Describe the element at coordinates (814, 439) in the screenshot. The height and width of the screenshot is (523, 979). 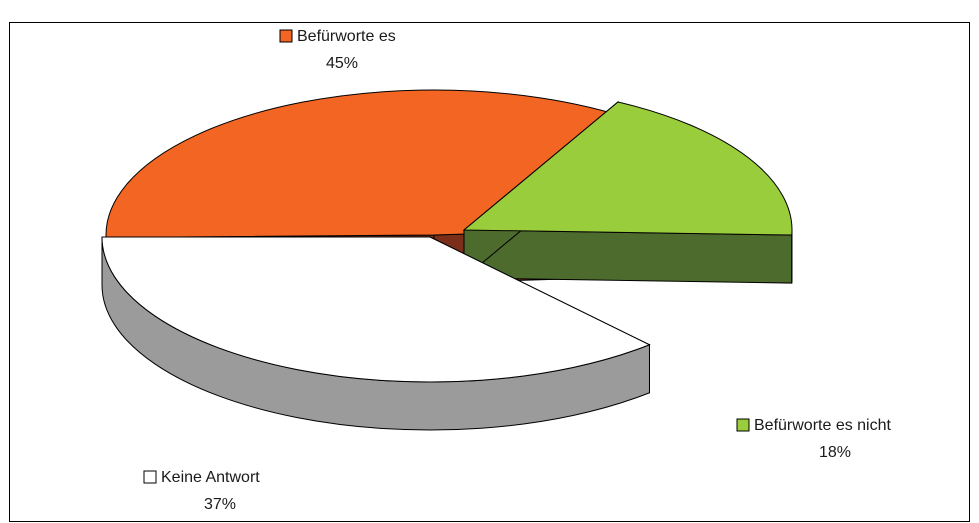
I see `label-befuerworte-es-nicht: Befürworte es nicht 18%` at that location.